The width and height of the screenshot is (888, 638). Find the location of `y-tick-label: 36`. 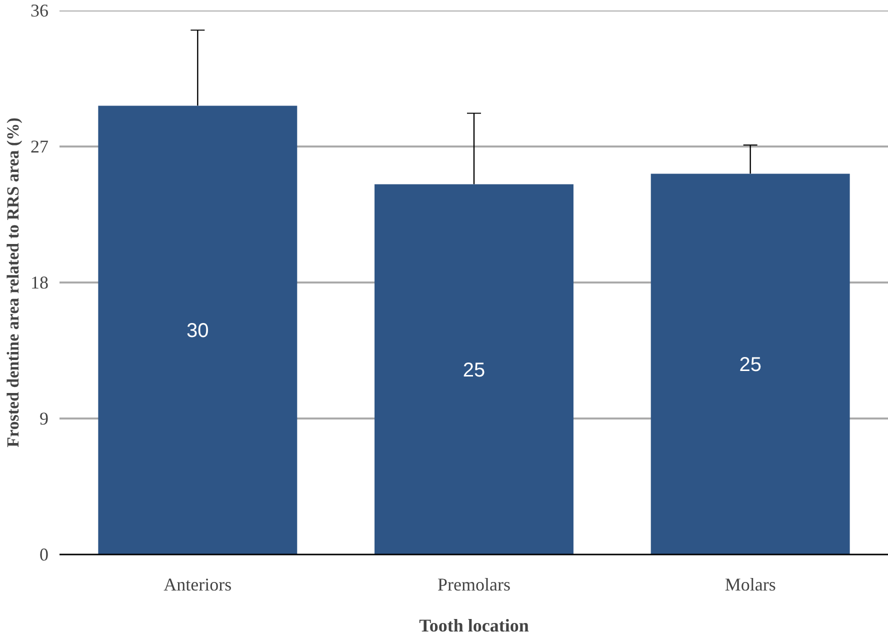

y-tick-label: 36 is located at coordinates (39, 10).